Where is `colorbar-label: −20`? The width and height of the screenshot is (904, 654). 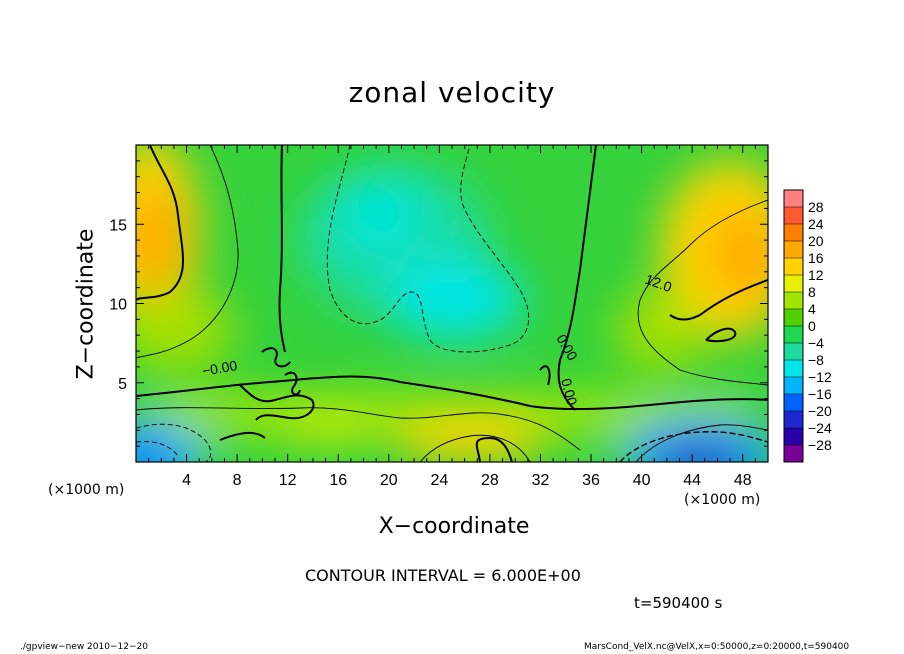 colorbar-label: −20 is located at coordinates (820, 411).